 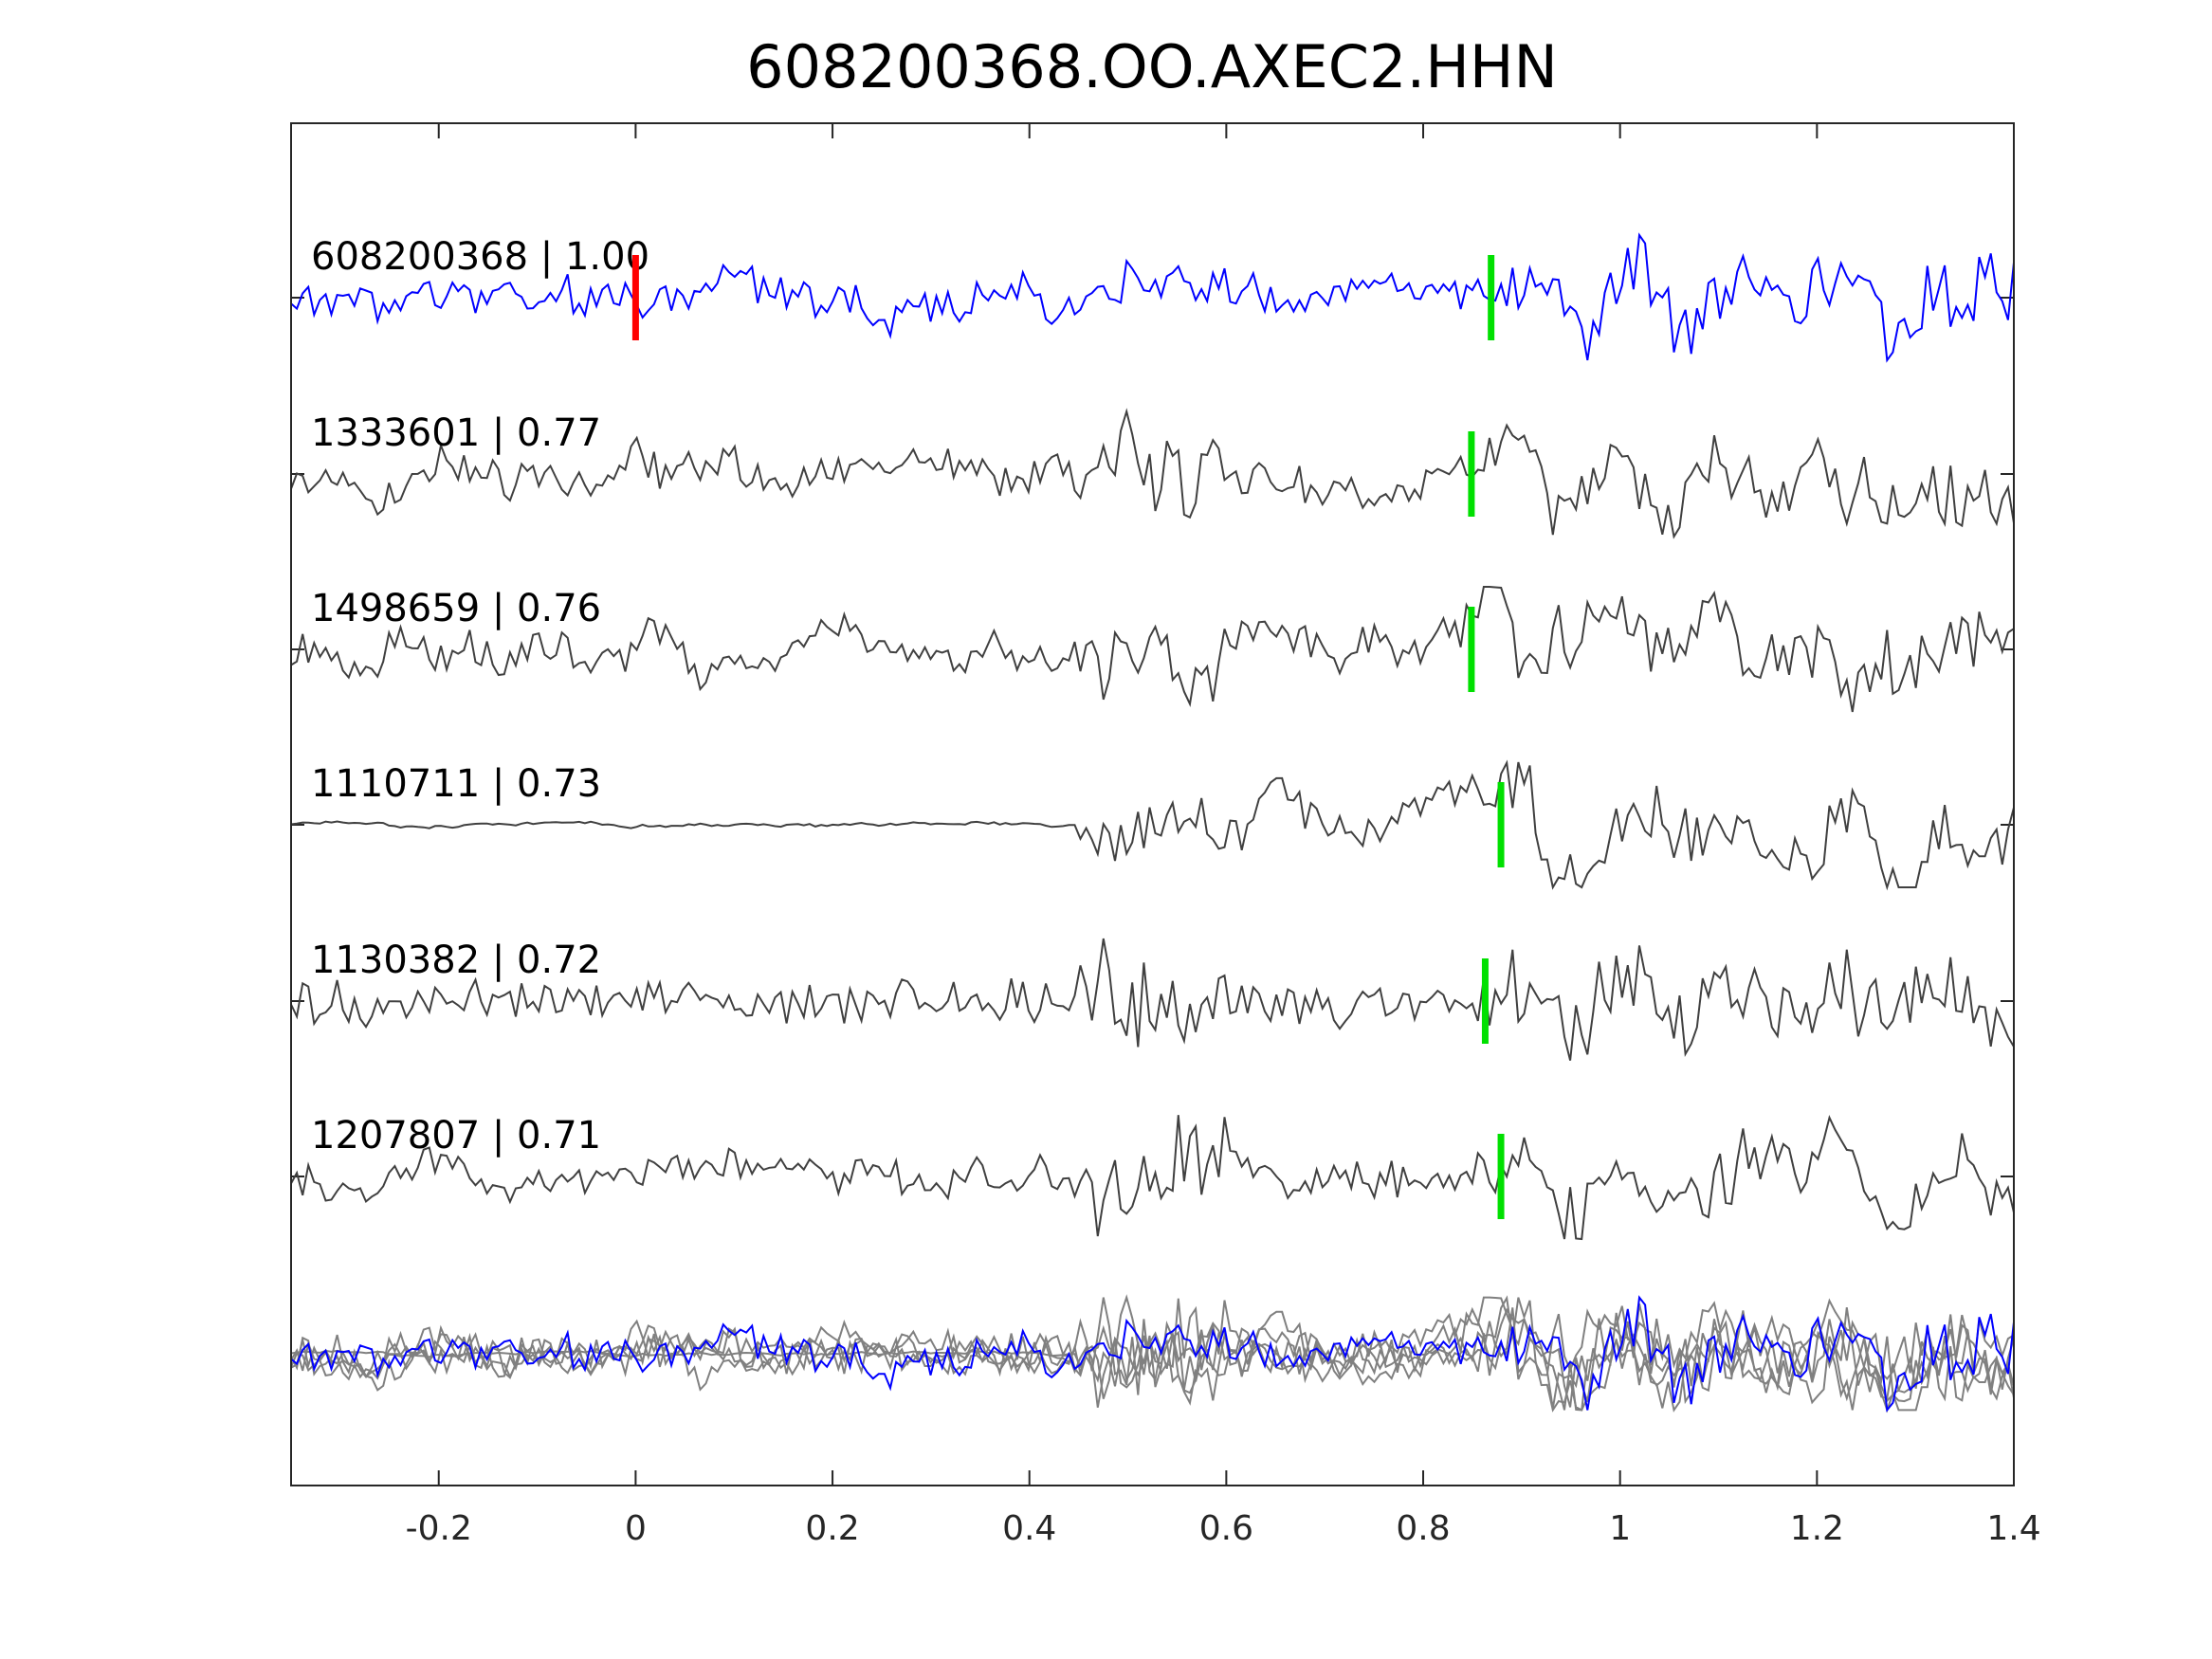 I want to click on trace-label: 608200368 | 1.00, so click(x=480, y=257).